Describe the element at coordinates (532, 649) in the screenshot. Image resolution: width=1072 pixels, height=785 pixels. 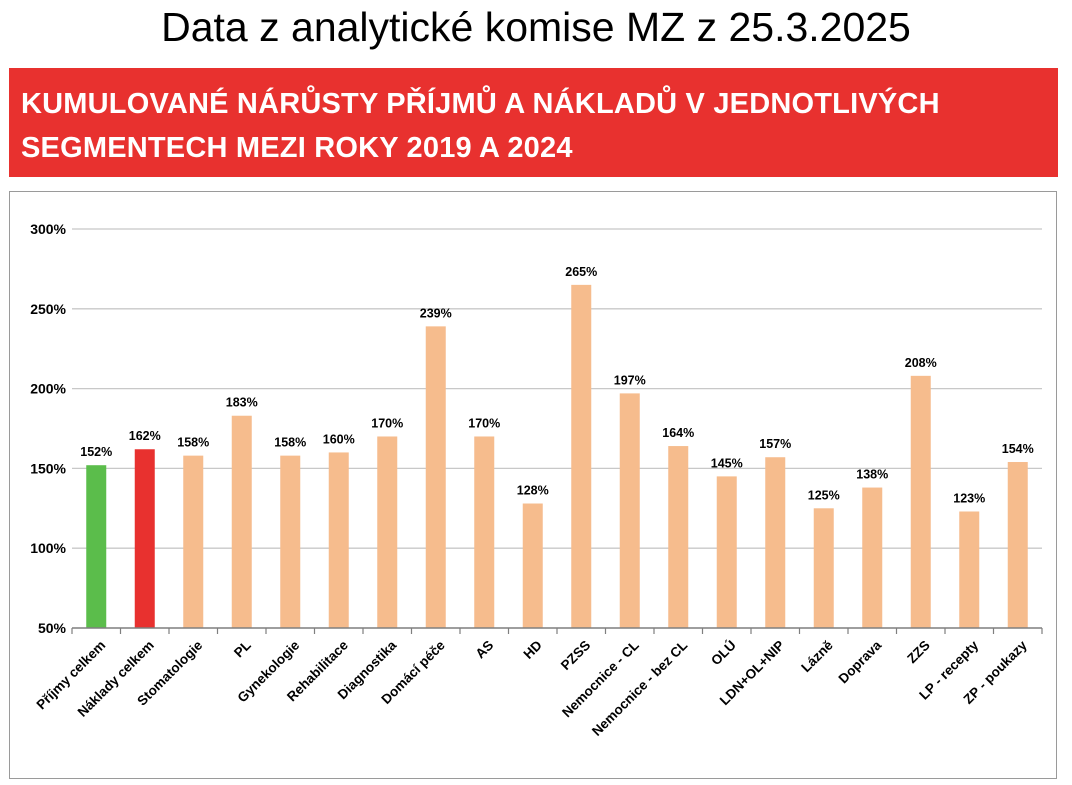
I see `category-label-9: HD` at that location.